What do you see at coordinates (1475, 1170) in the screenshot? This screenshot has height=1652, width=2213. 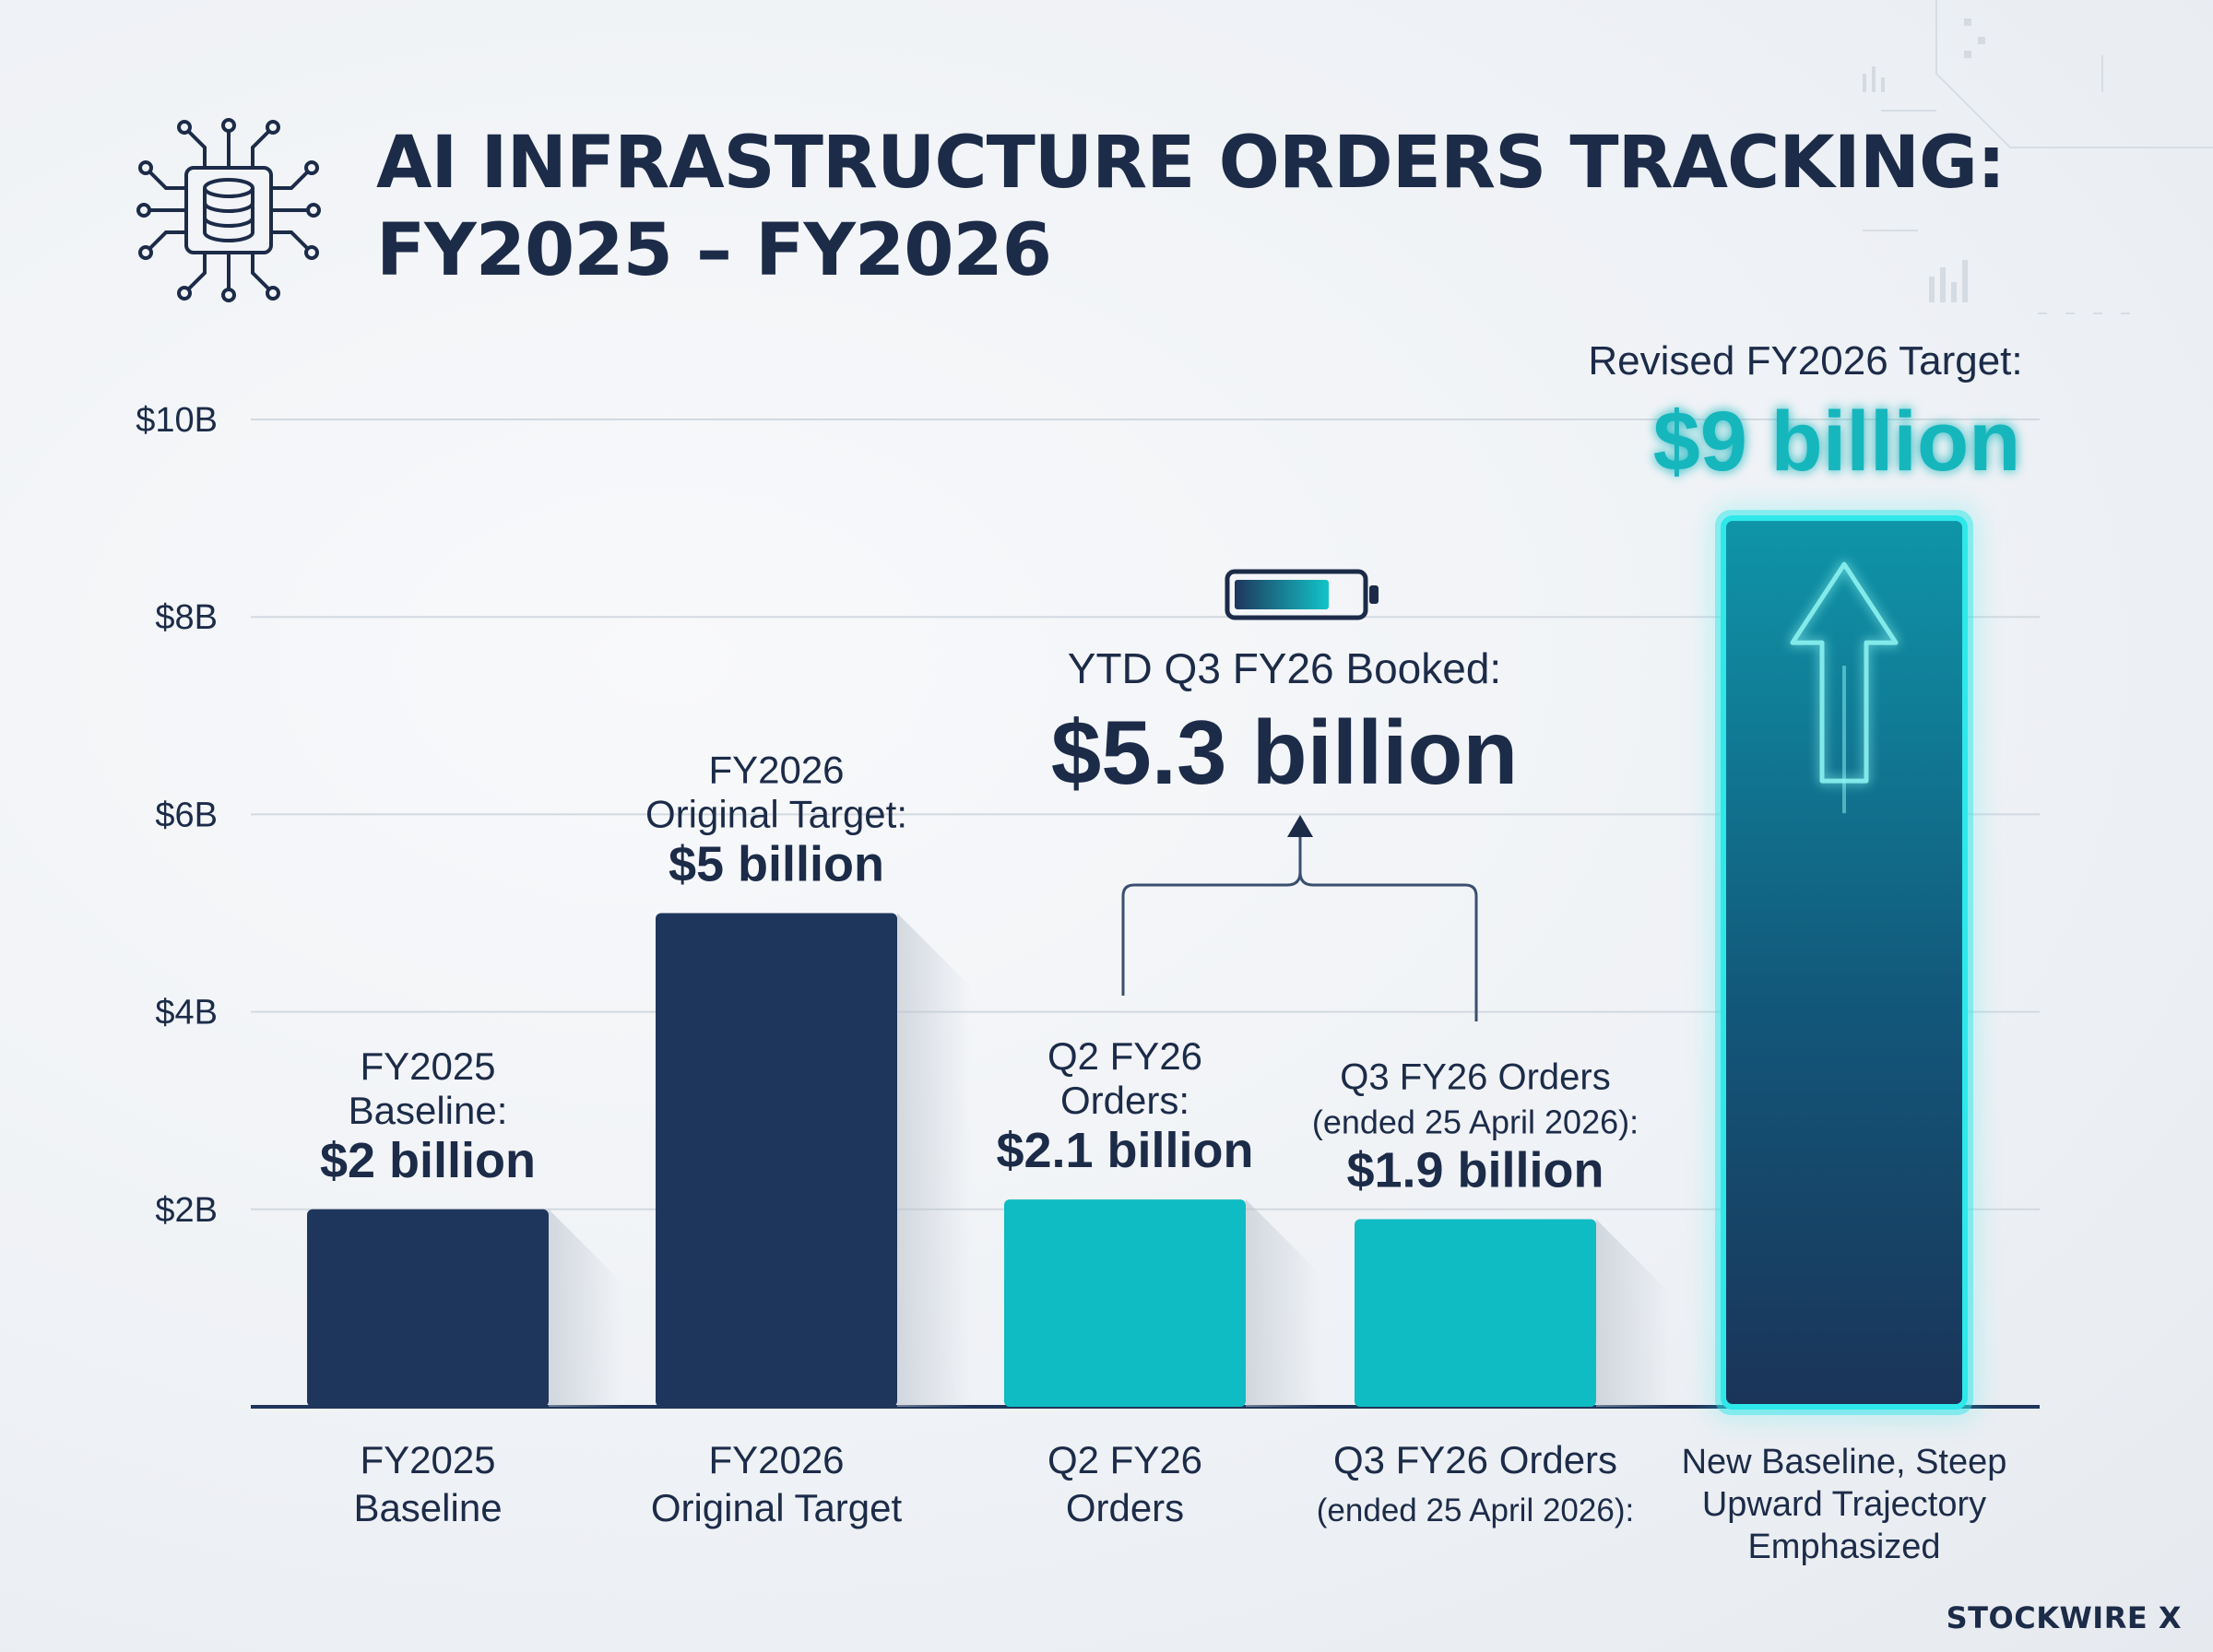 I see `bar-value-label: $1.9 billion` at bounding box center [1475, 1170].